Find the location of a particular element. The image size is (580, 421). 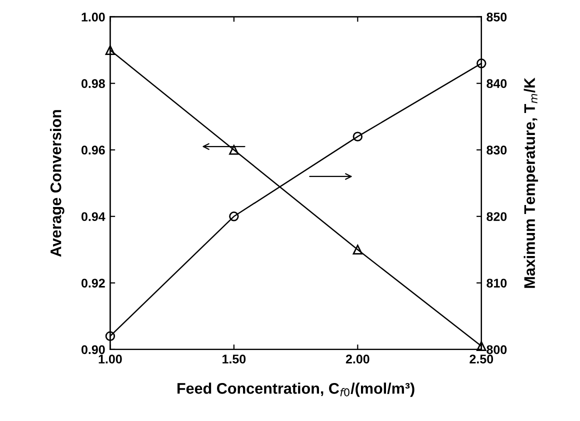

x-tick-label: 1.50 is located at coordinates (234, 359).